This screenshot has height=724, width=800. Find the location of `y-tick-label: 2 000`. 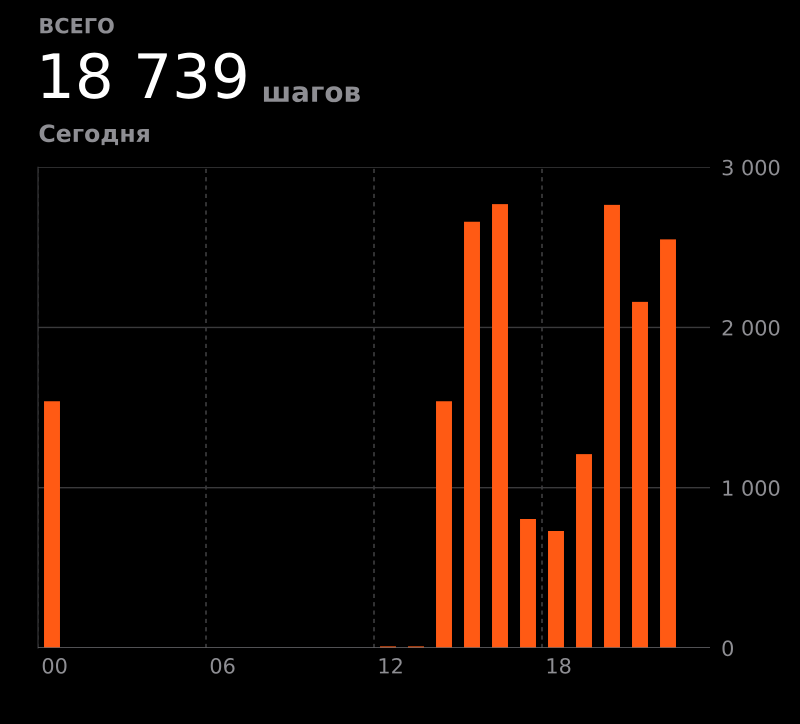

y-tick-label: 2 000 is located at coordinates (751, 328).